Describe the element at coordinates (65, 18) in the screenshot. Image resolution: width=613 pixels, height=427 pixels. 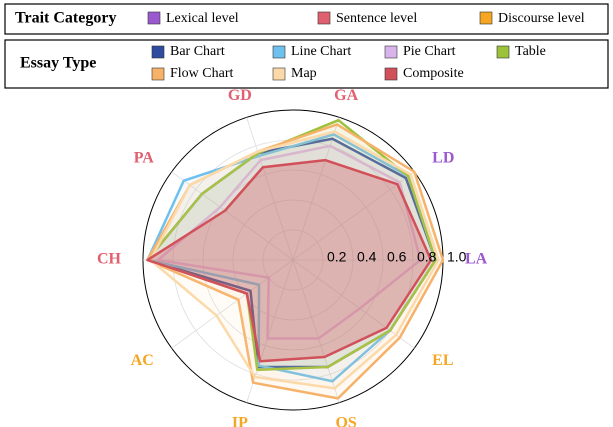
I see `trait-legend-title: Trait Category` at that location.